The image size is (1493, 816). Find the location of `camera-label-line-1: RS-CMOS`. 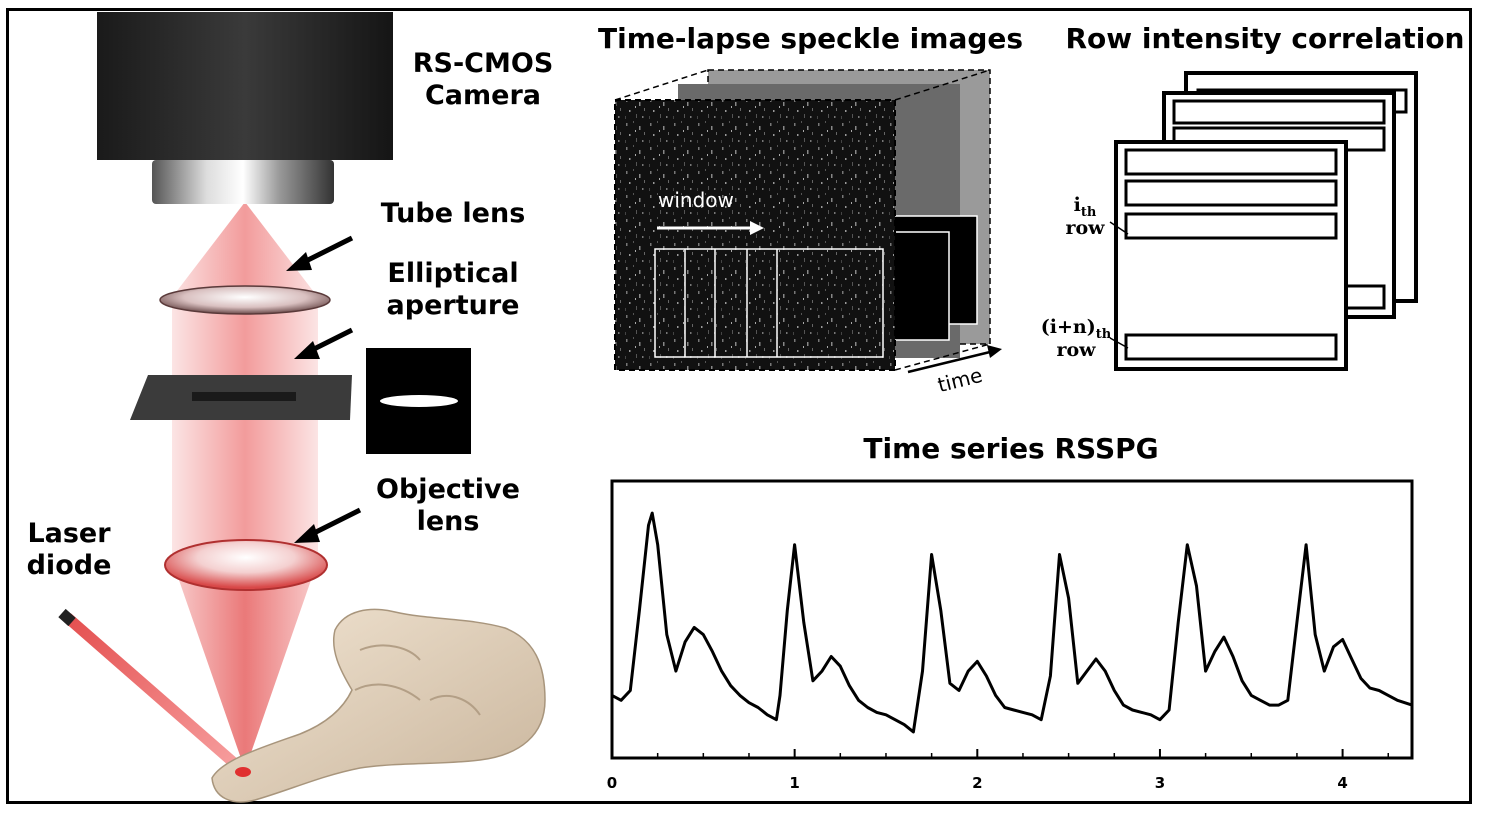

camera-label-line-1: RS-CMOS is located at coordinates (483, 63).